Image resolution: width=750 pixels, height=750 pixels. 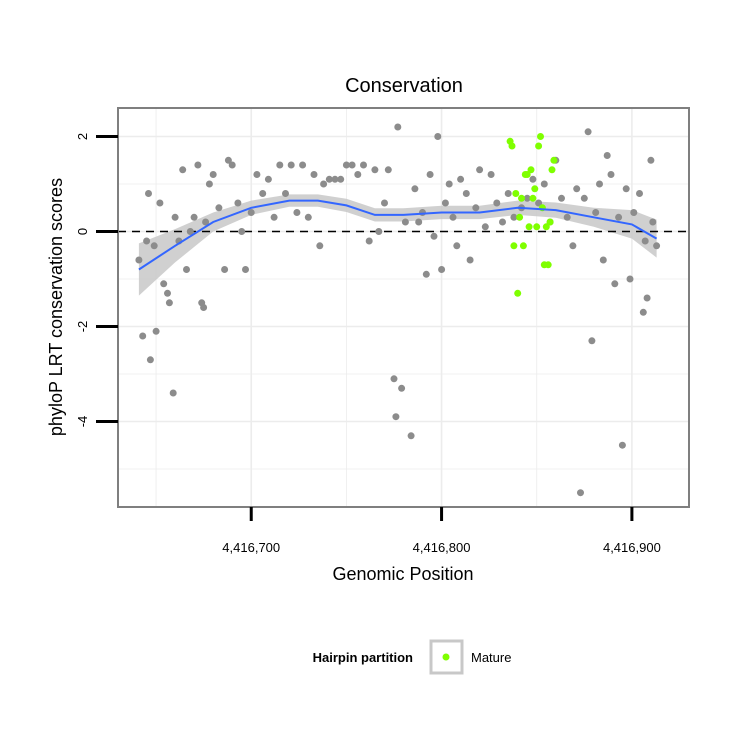 What do you see at coordinates (441, 531) in the screenshot?
I see `x-axis: 4,416,700 4,416,800 4,416,900` at bounding box center [441, 531].